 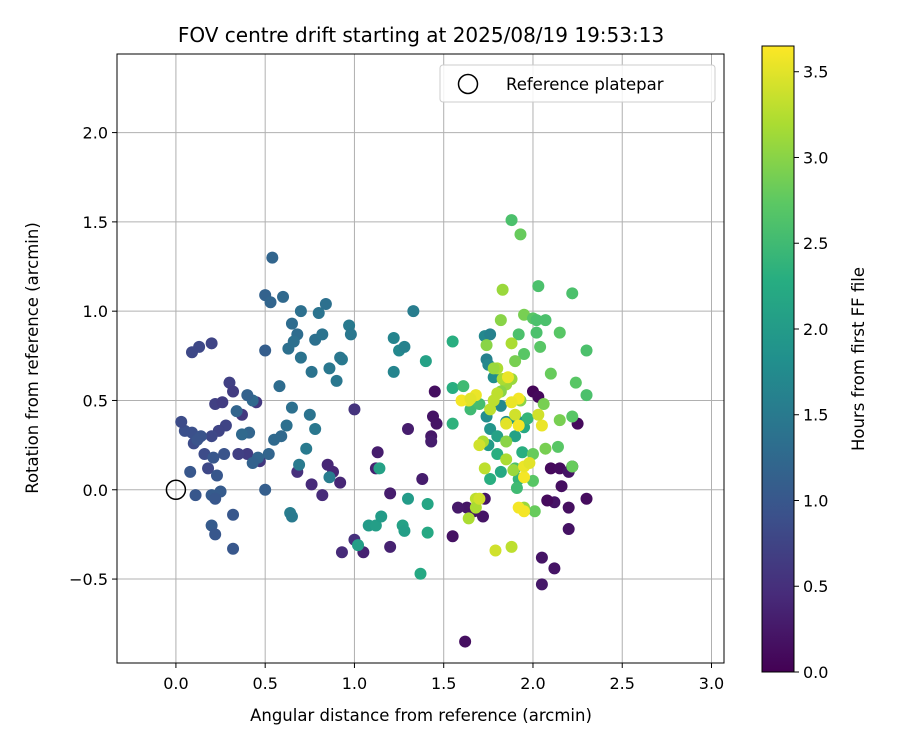 What do you see at coordinates (468, 84) in the screenshot?
I see `legend-marker` at bounding box center [468, 84].